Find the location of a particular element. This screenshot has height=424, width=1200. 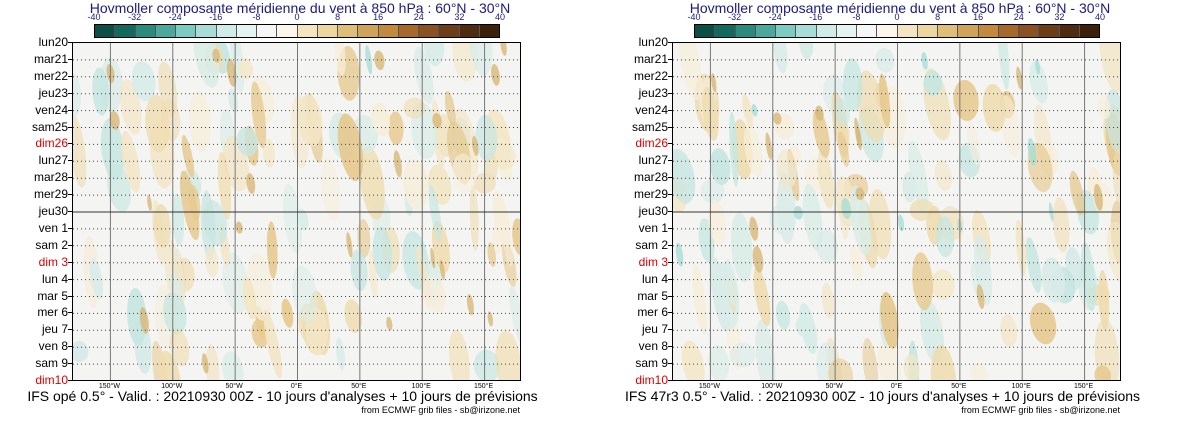

x-axis-label: 100°E is located at coordinates (421, 386).